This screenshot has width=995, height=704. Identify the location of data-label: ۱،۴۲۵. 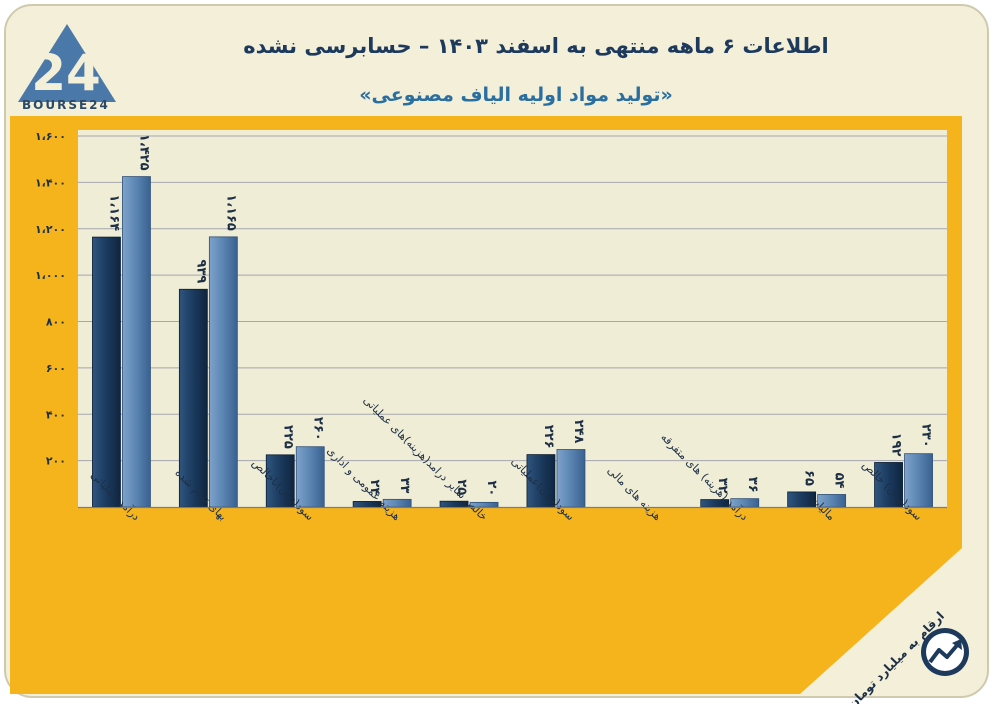
(143, 152).